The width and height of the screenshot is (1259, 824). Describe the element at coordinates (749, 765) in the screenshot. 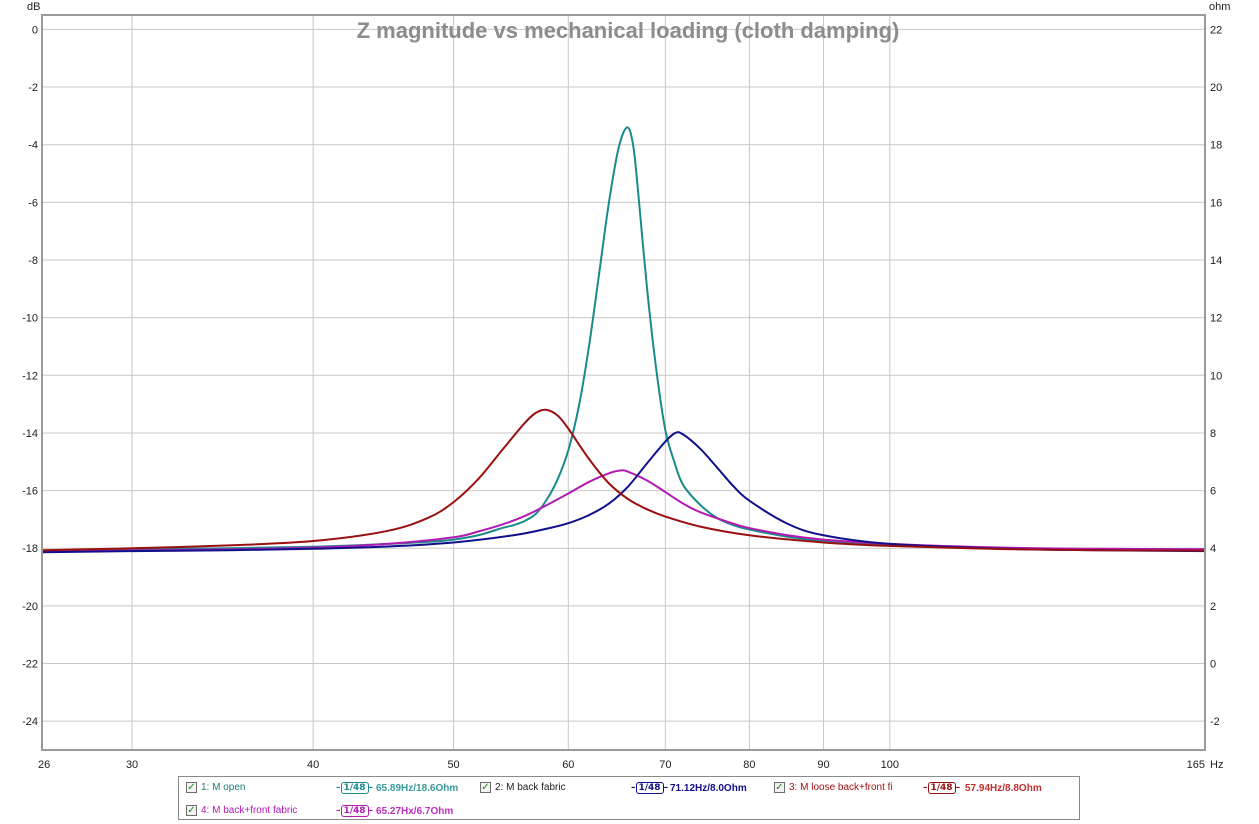

I see `x-tick-label: 80` at that location.